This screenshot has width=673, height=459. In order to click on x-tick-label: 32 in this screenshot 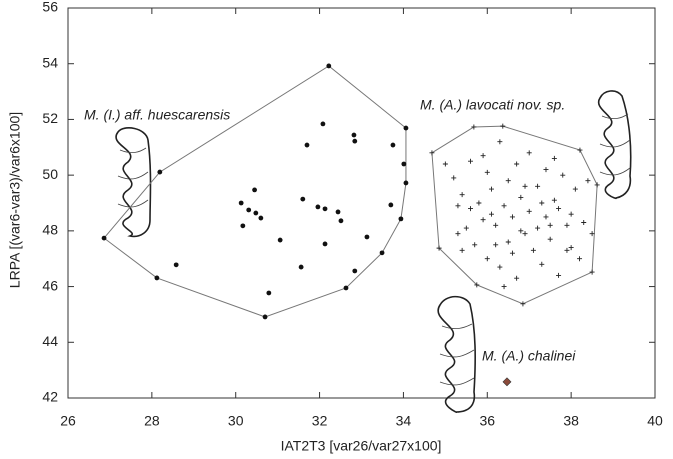, I will do `click(320, 421)`.